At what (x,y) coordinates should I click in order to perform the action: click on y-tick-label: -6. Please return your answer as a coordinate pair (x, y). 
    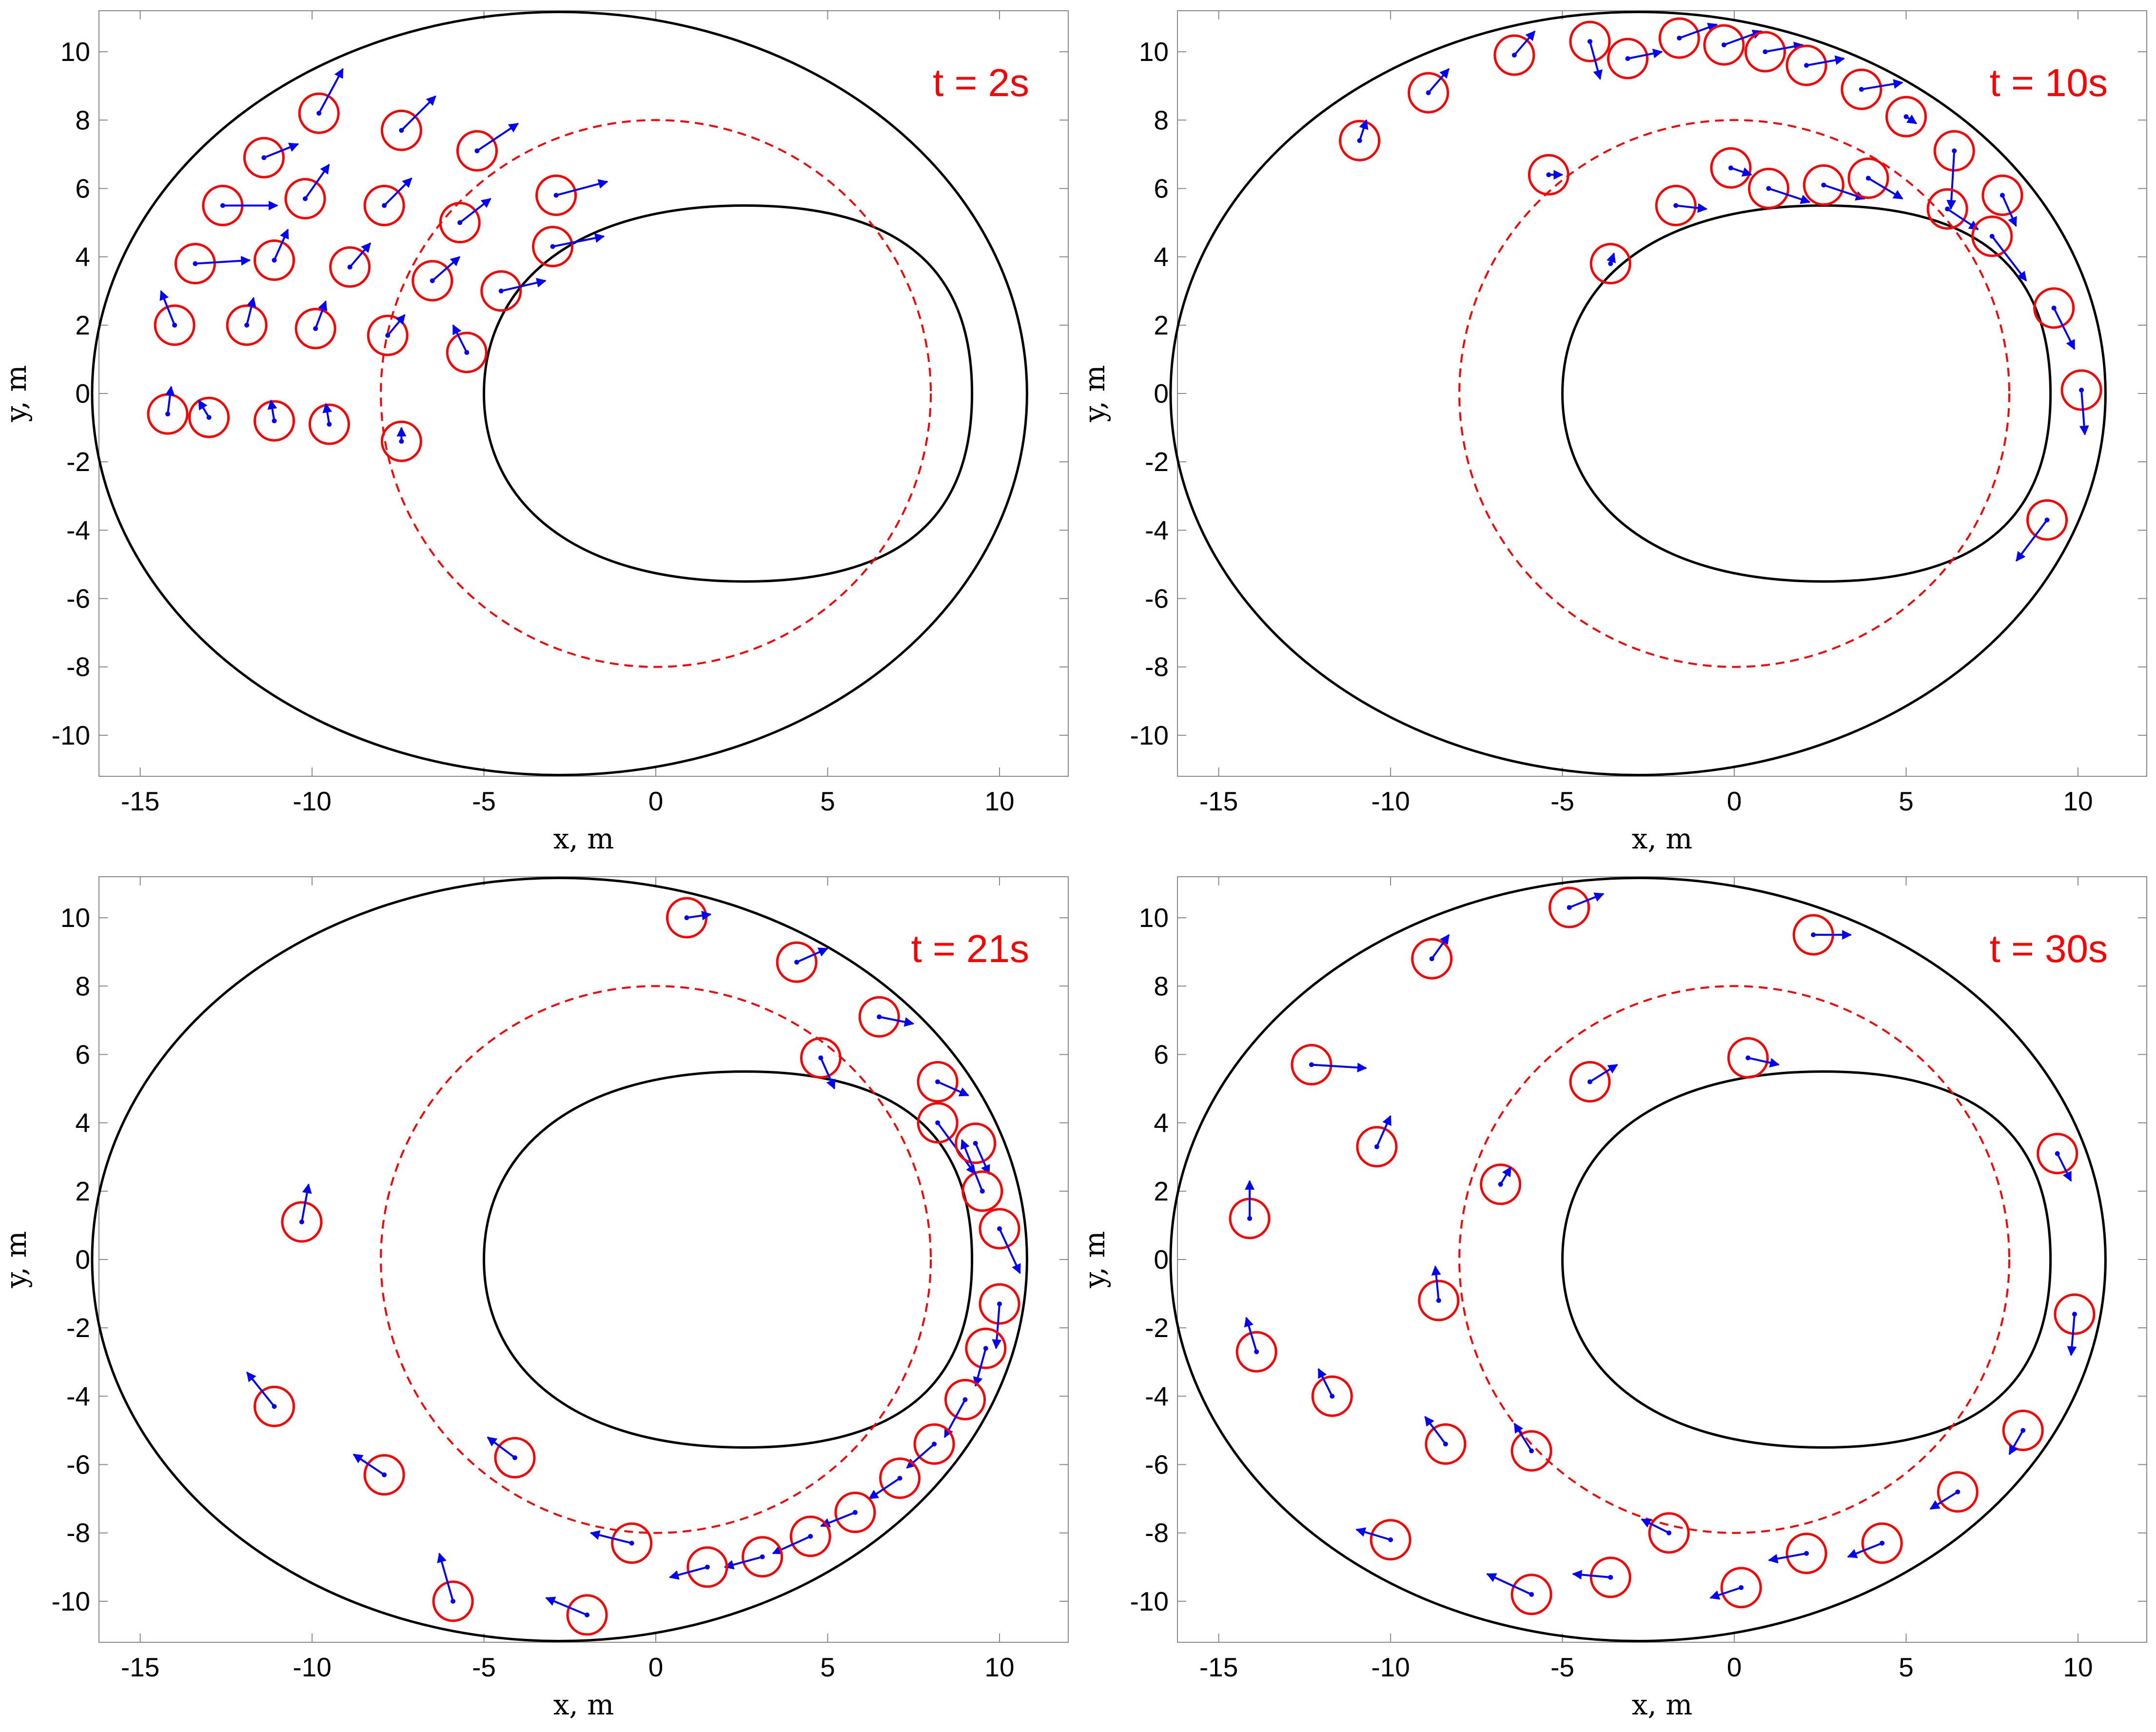
    Looking at the image, I should click on (1157, 599).